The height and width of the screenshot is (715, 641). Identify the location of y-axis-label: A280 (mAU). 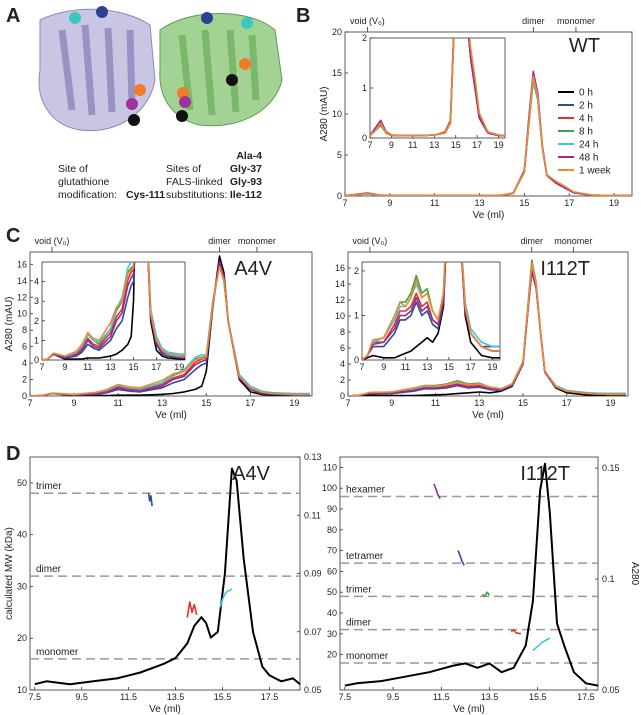
(9, 323).